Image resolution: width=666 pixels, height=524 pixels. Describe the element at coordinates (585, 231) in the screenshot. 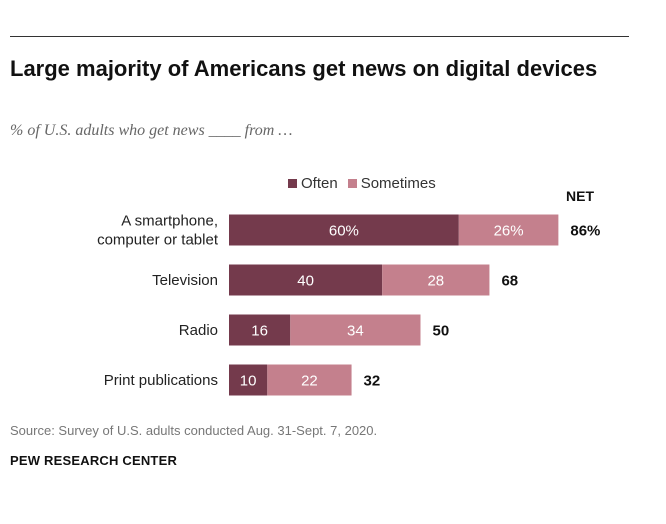

I see `net-value-label: 86%` at that location.